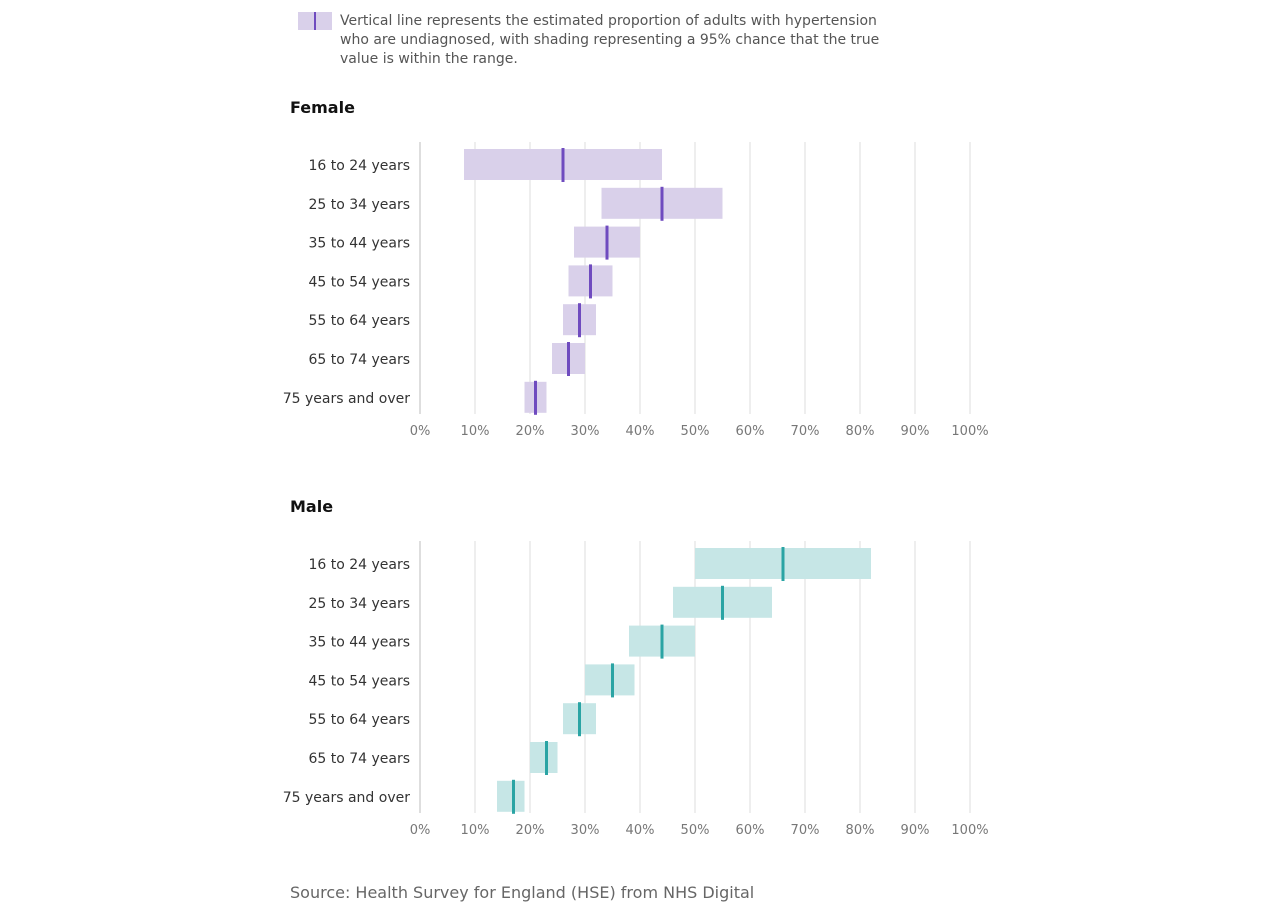 This screenshot has height=922, width=1280. What do you see at coordinates (322, 107) in the screenshot?
I see `female-panel-title: Female` at bounding box center [322, 107].